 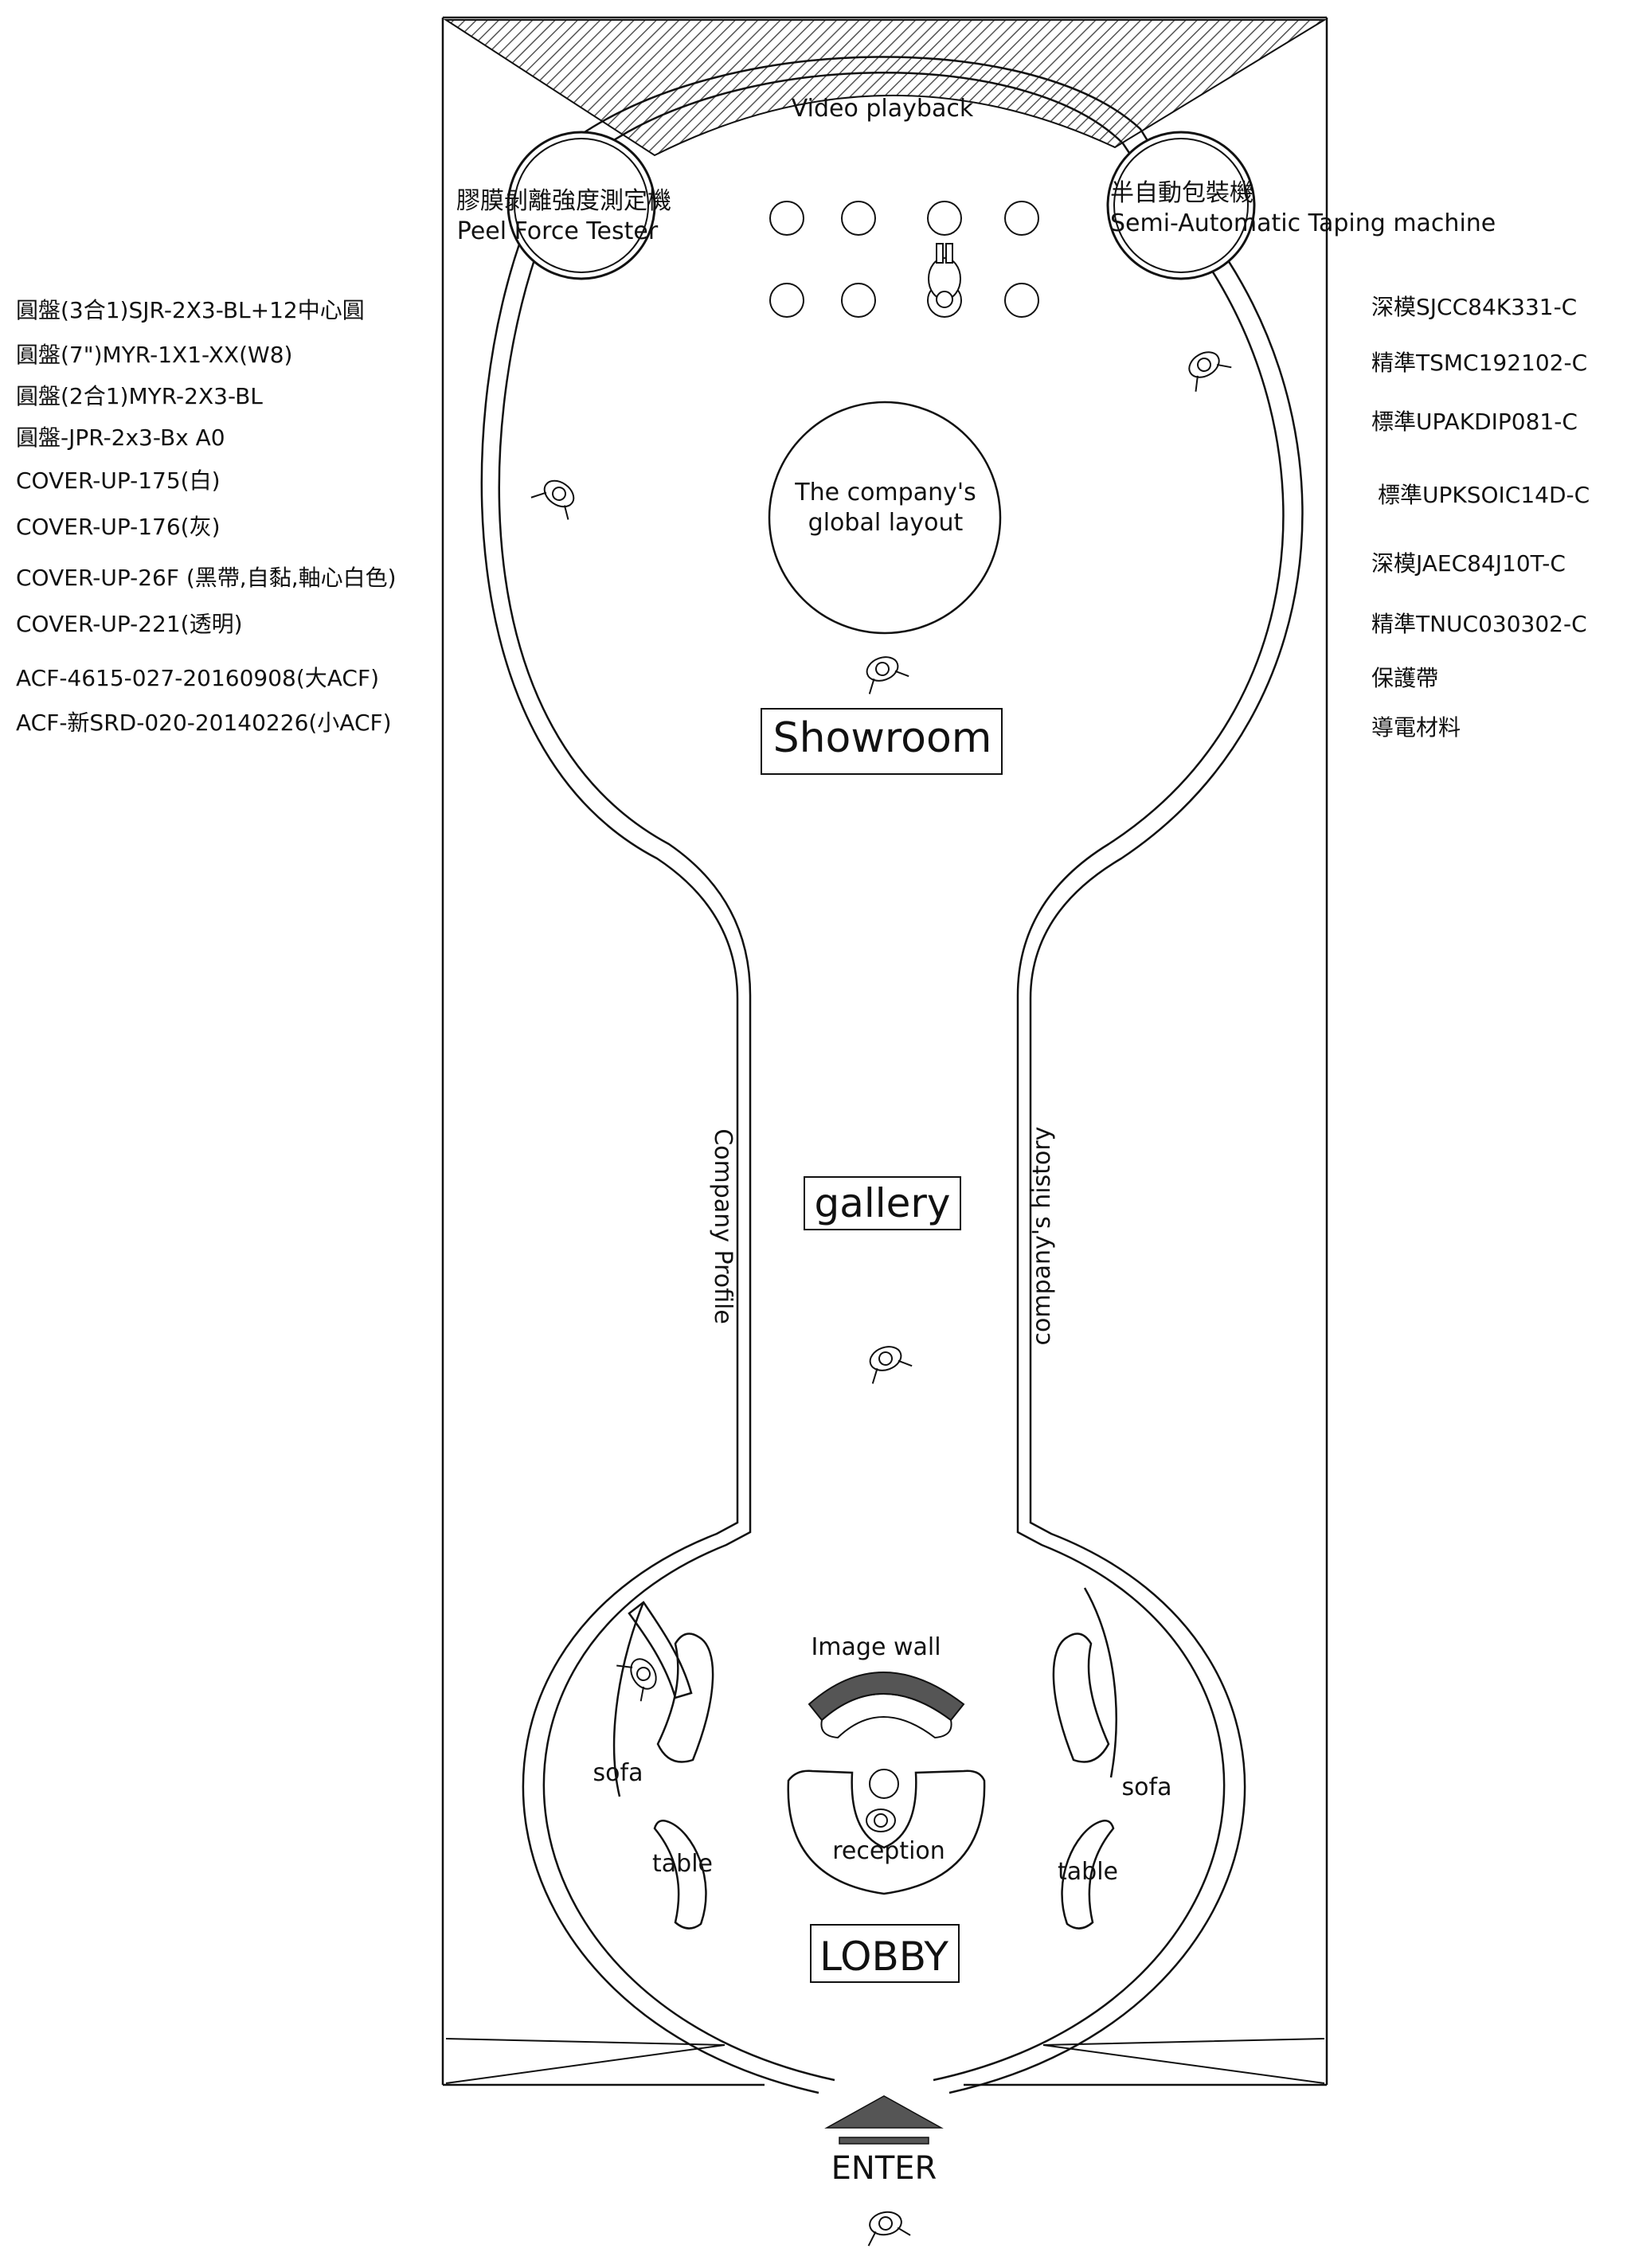 What do you see at coordinates (883, 1957) in the screenshot?
I see `lobby-label: LOBBY` at bounding box center [883, 1957].